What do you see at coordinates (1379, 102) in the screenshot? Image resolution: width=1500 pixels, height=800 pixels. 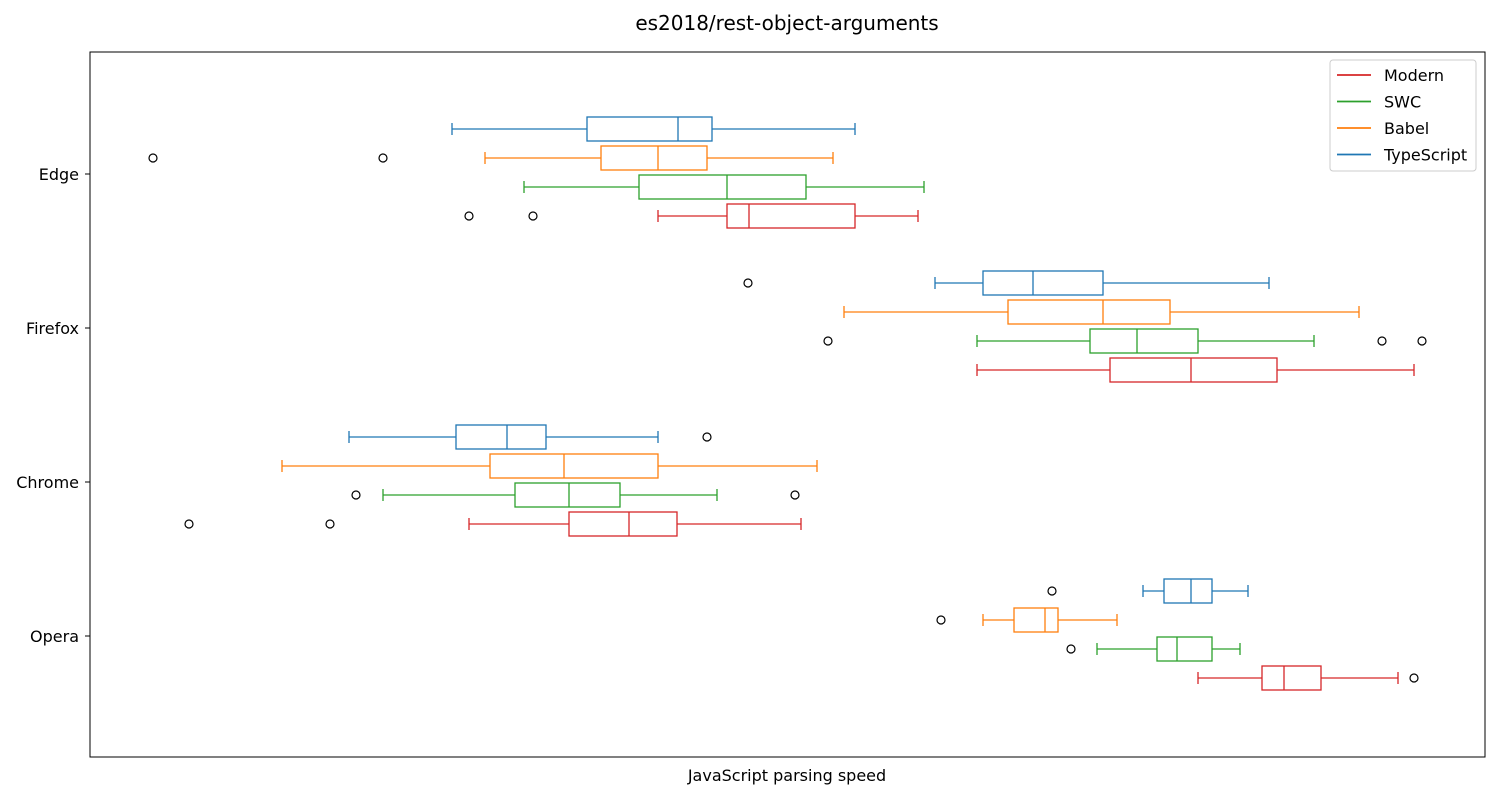 I see `legend-item-swc: SWC` at bounding box center [1379, 102].